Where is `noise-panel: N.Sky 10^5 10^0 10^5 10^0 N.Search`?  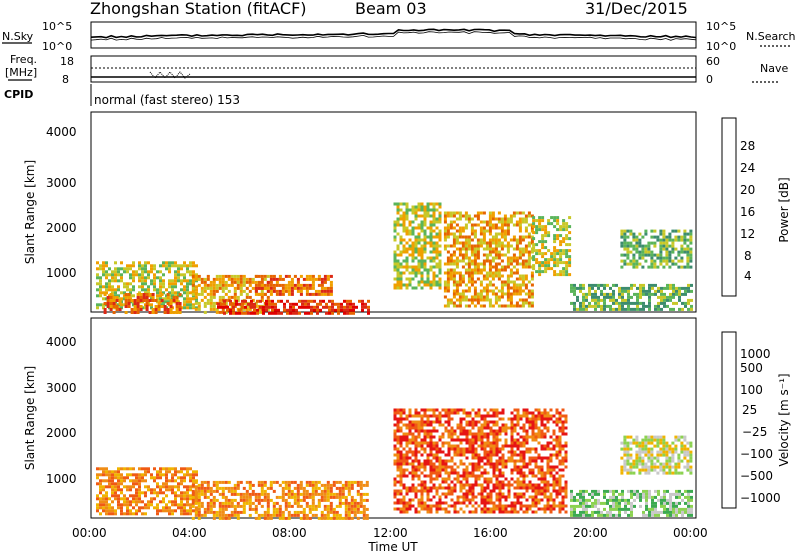 noise-panel: N.Sky 10^5 10^0 10^5 10^0 N.Search is located at coordinates (399, 36).